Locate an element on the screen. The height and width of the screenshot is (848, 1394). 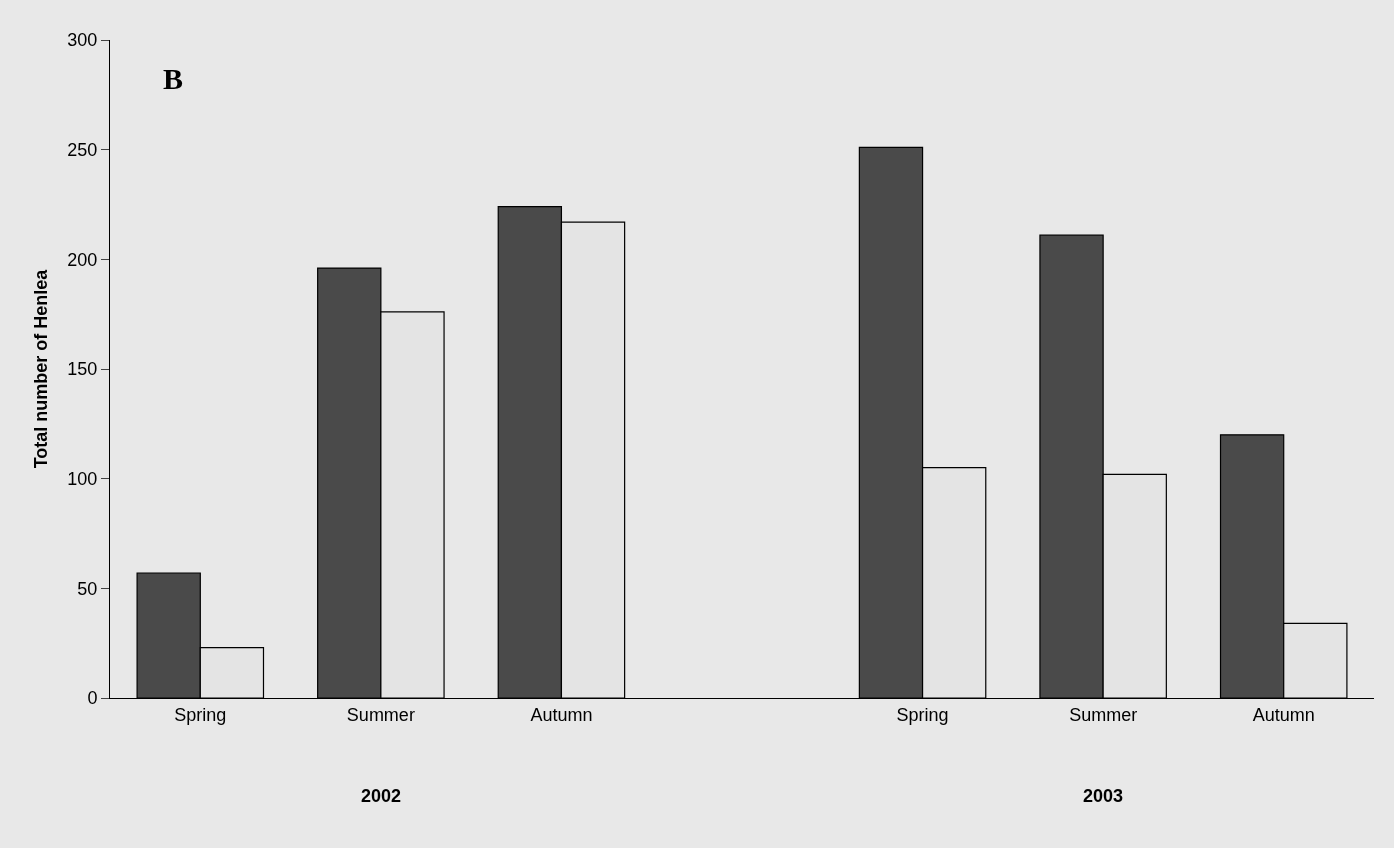
y-tick-label: 200 is located at coordinates (82, 259).